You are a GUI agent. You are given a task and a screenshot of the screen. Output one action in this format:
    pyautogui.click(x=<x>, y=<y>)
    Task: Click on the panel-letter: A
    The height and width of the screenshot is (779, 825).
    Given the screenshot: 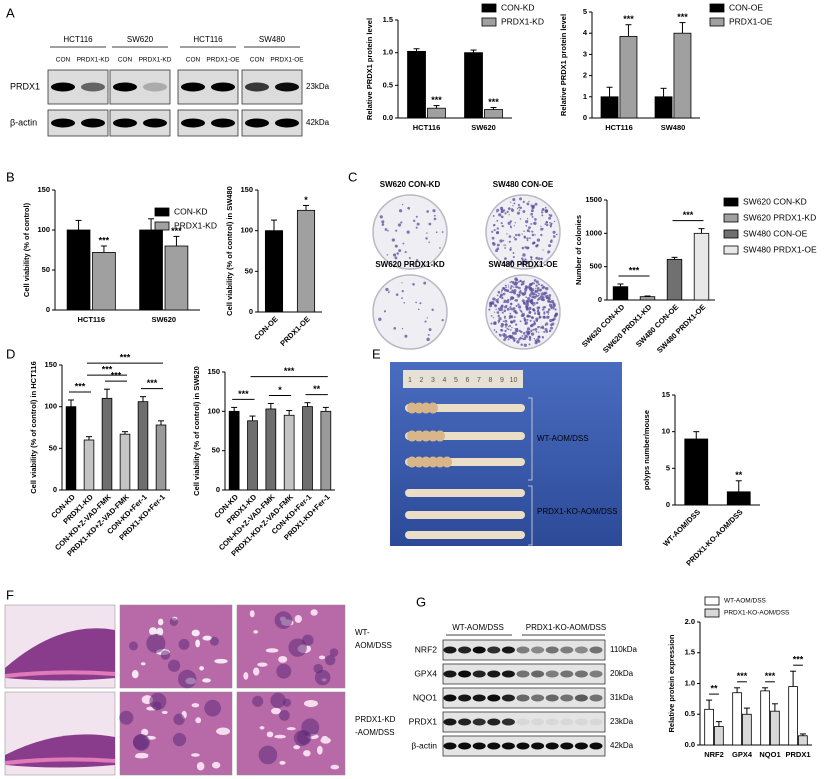 What is the action you would take?
    pyautogui.click(x=10, y=12)
    